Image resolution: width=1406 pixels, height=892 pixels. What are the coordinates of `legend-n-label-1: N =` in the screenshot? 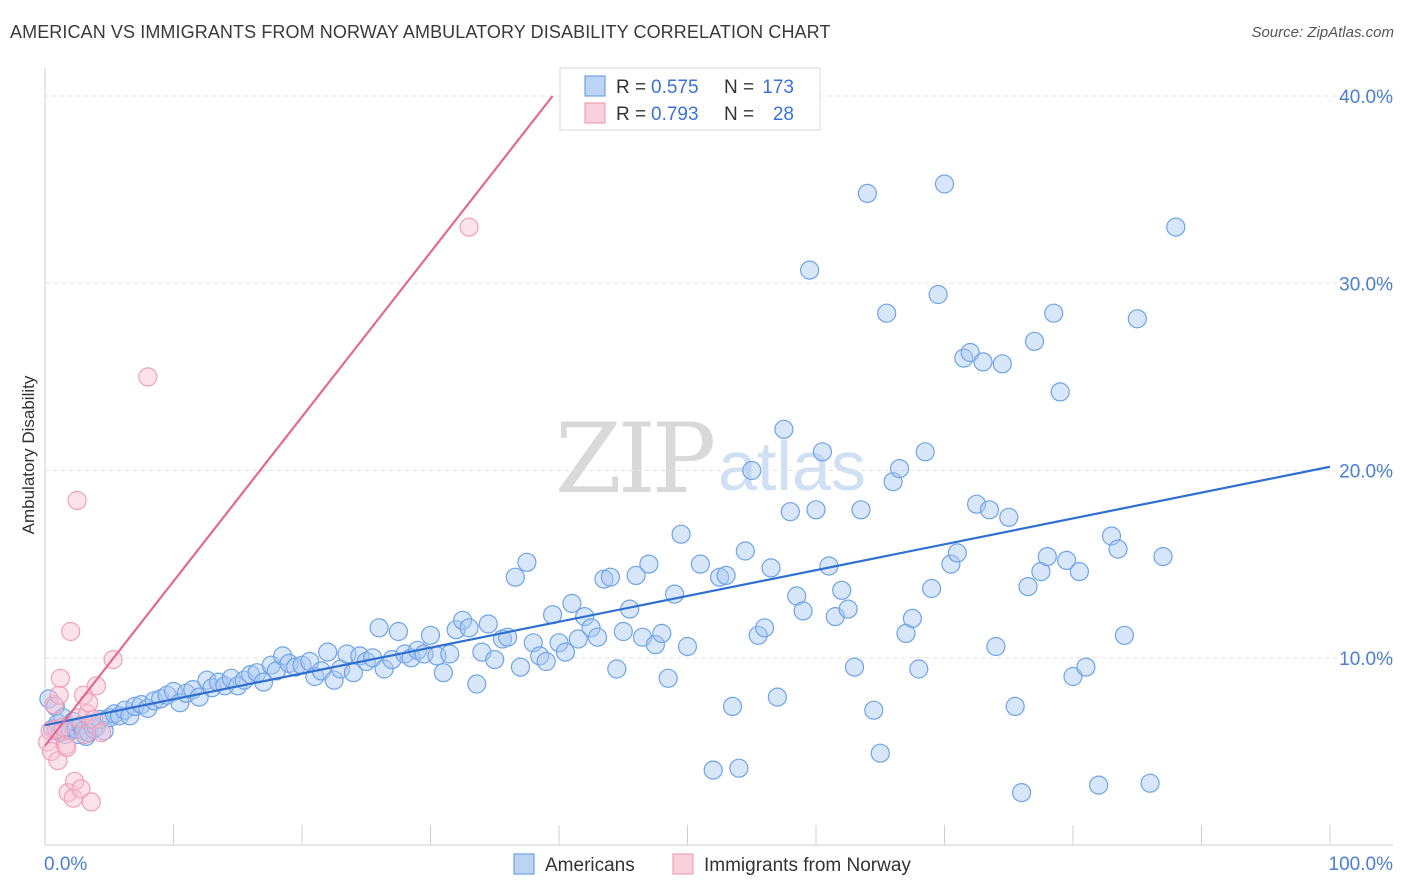 It's located at (739, 87).